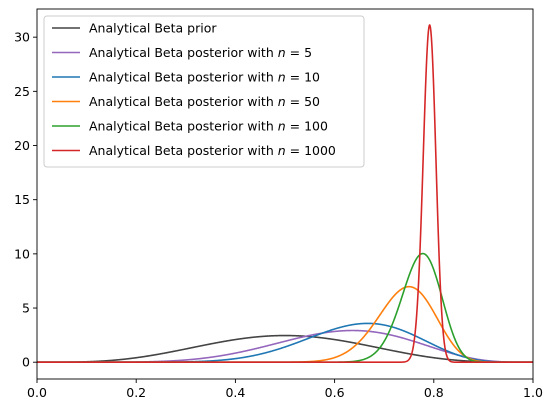 The height and width of the screenshot is (413, 554). Describe the element at coordinates (212, 150) in the screenshot. I see `legend-label-5: Analytical Beta posterior with n = 1000` at that location.